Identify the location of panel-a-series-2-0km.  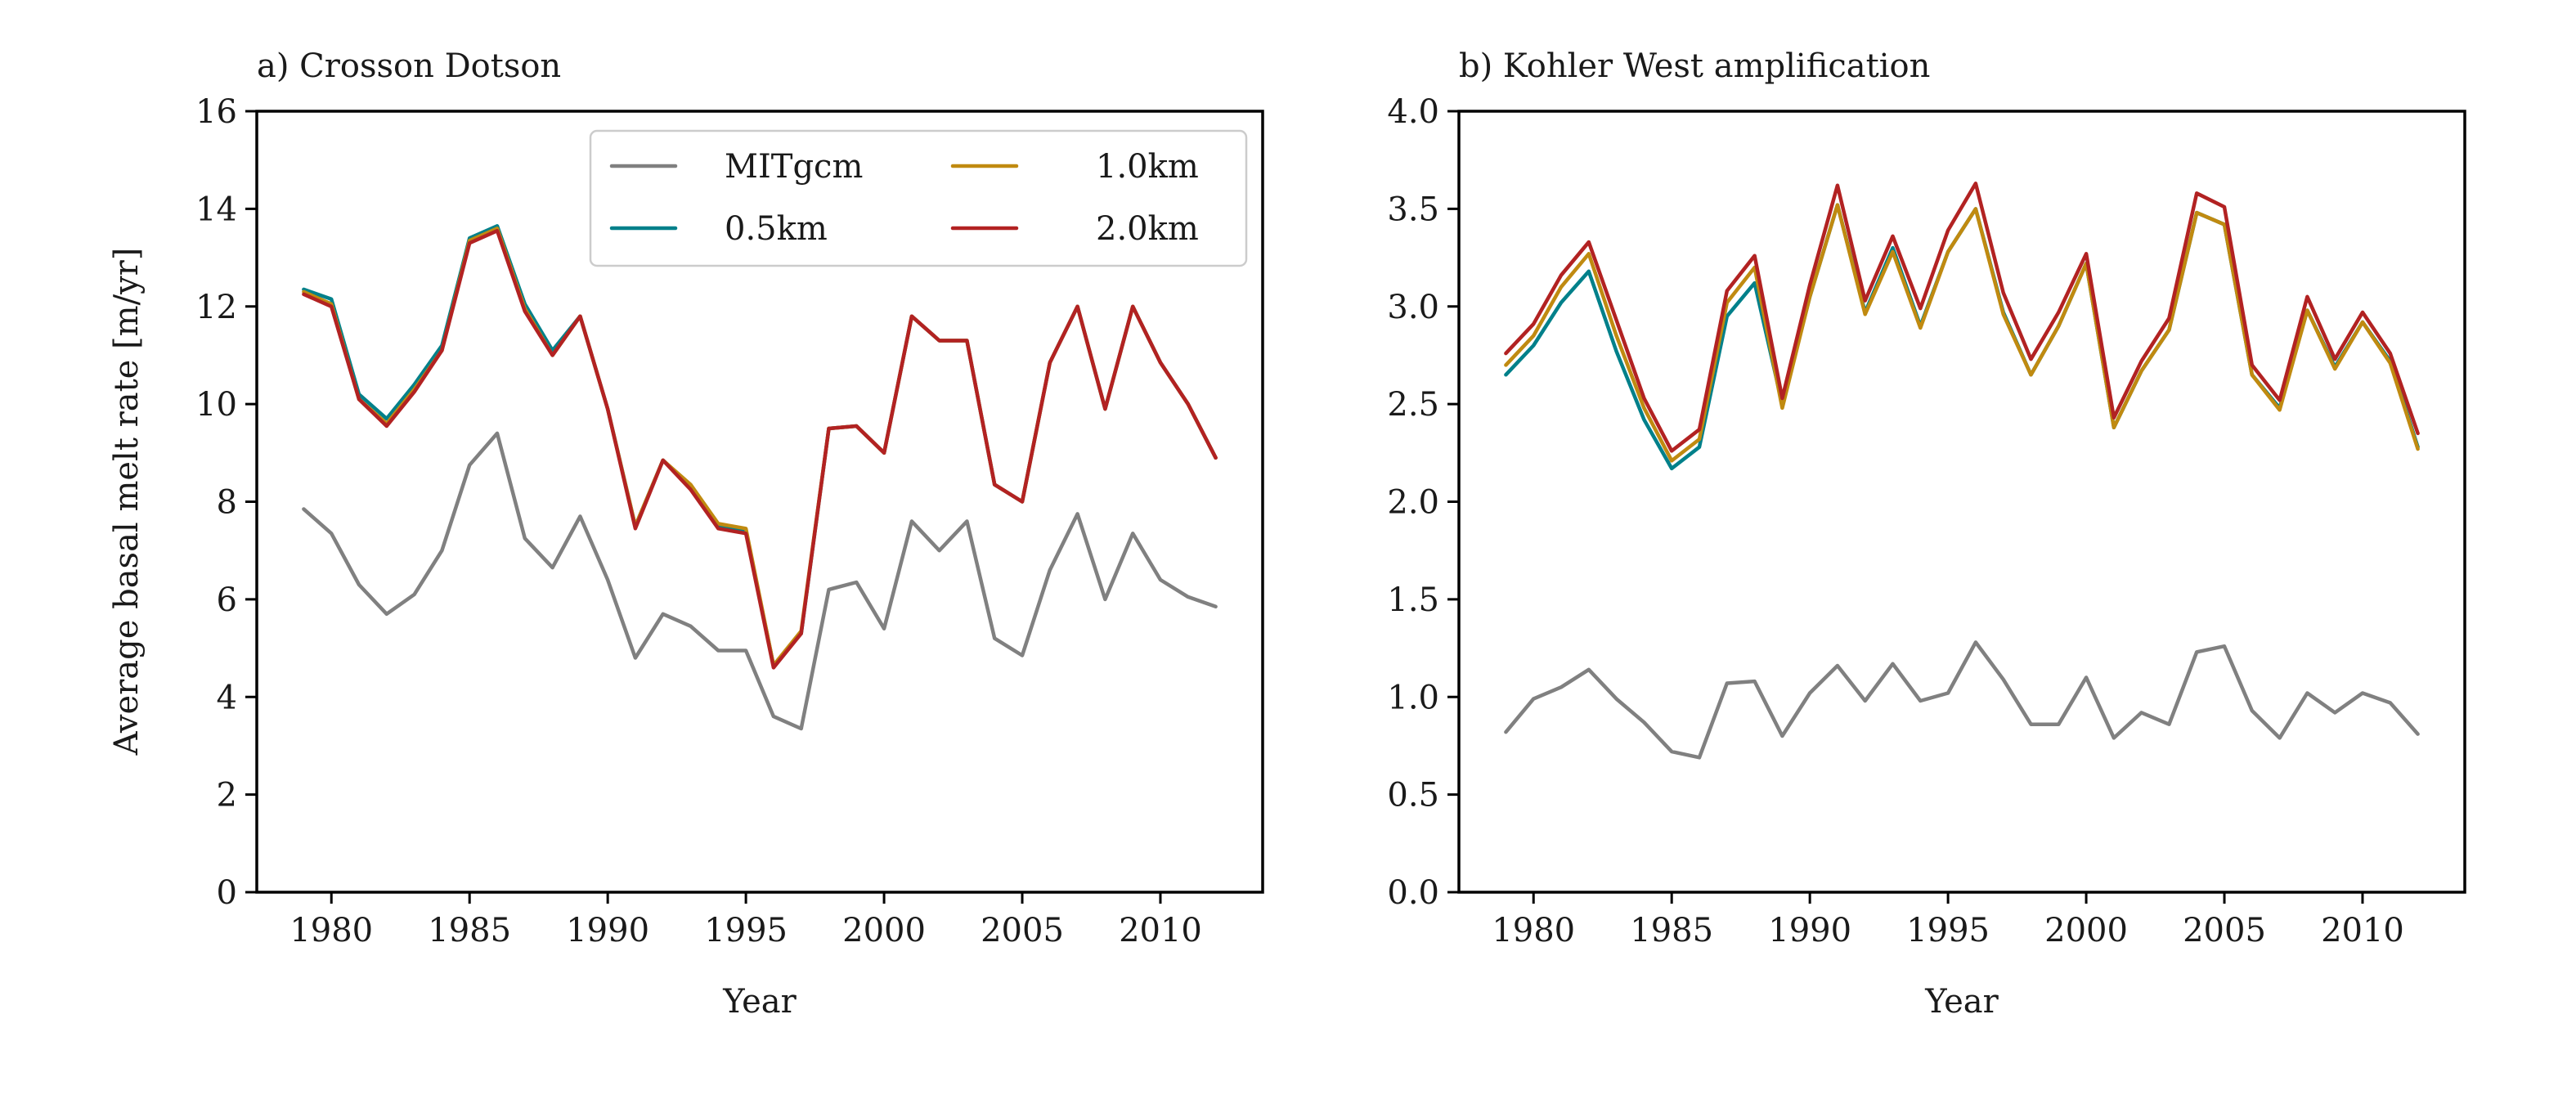
(760, 449).